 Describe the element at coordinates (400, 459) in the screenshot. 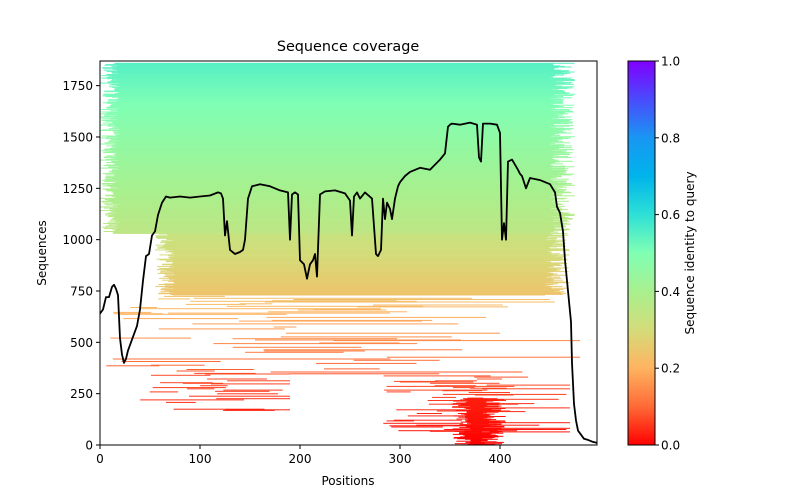

I see `x-tick-label: 300` at that location.